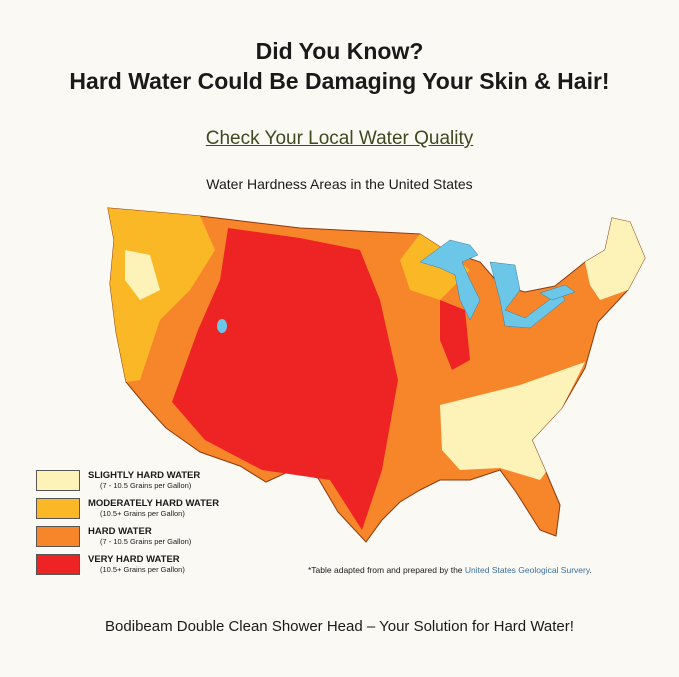 This screenshot has width=679, height=677. I want to click on headline-line1: Did You Know?, so click(339, 51).